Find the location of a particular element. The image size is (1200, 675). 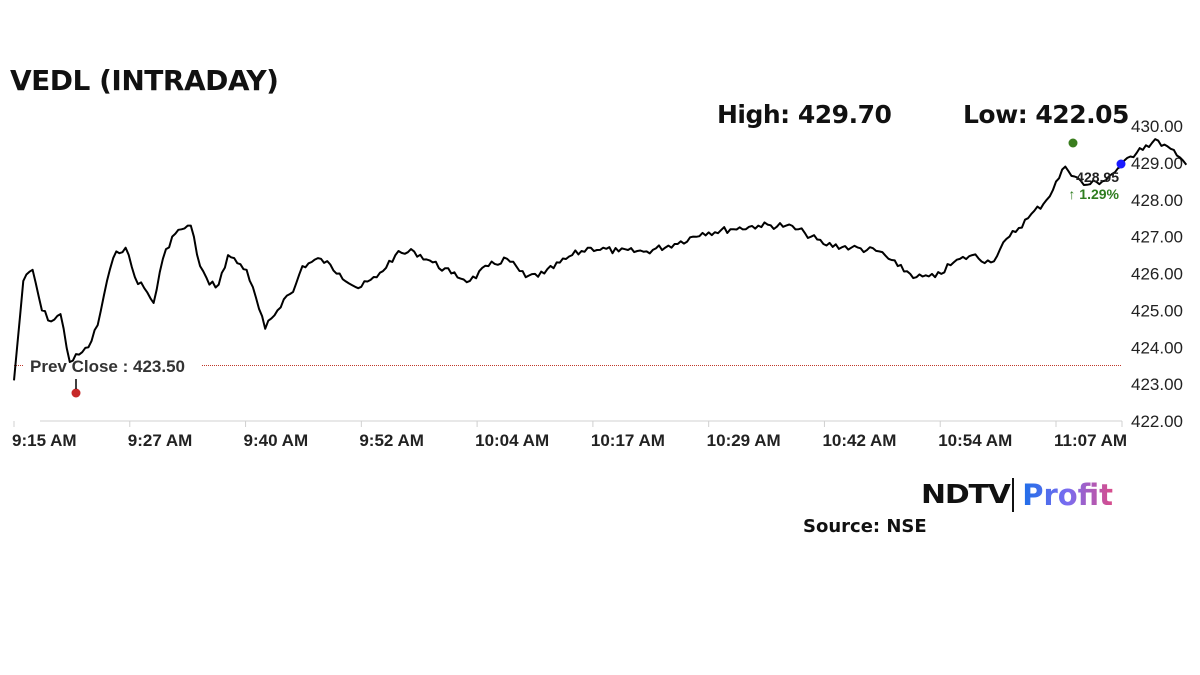

x-tick-label: 10:17 AM is located at coordinates (628, 440).